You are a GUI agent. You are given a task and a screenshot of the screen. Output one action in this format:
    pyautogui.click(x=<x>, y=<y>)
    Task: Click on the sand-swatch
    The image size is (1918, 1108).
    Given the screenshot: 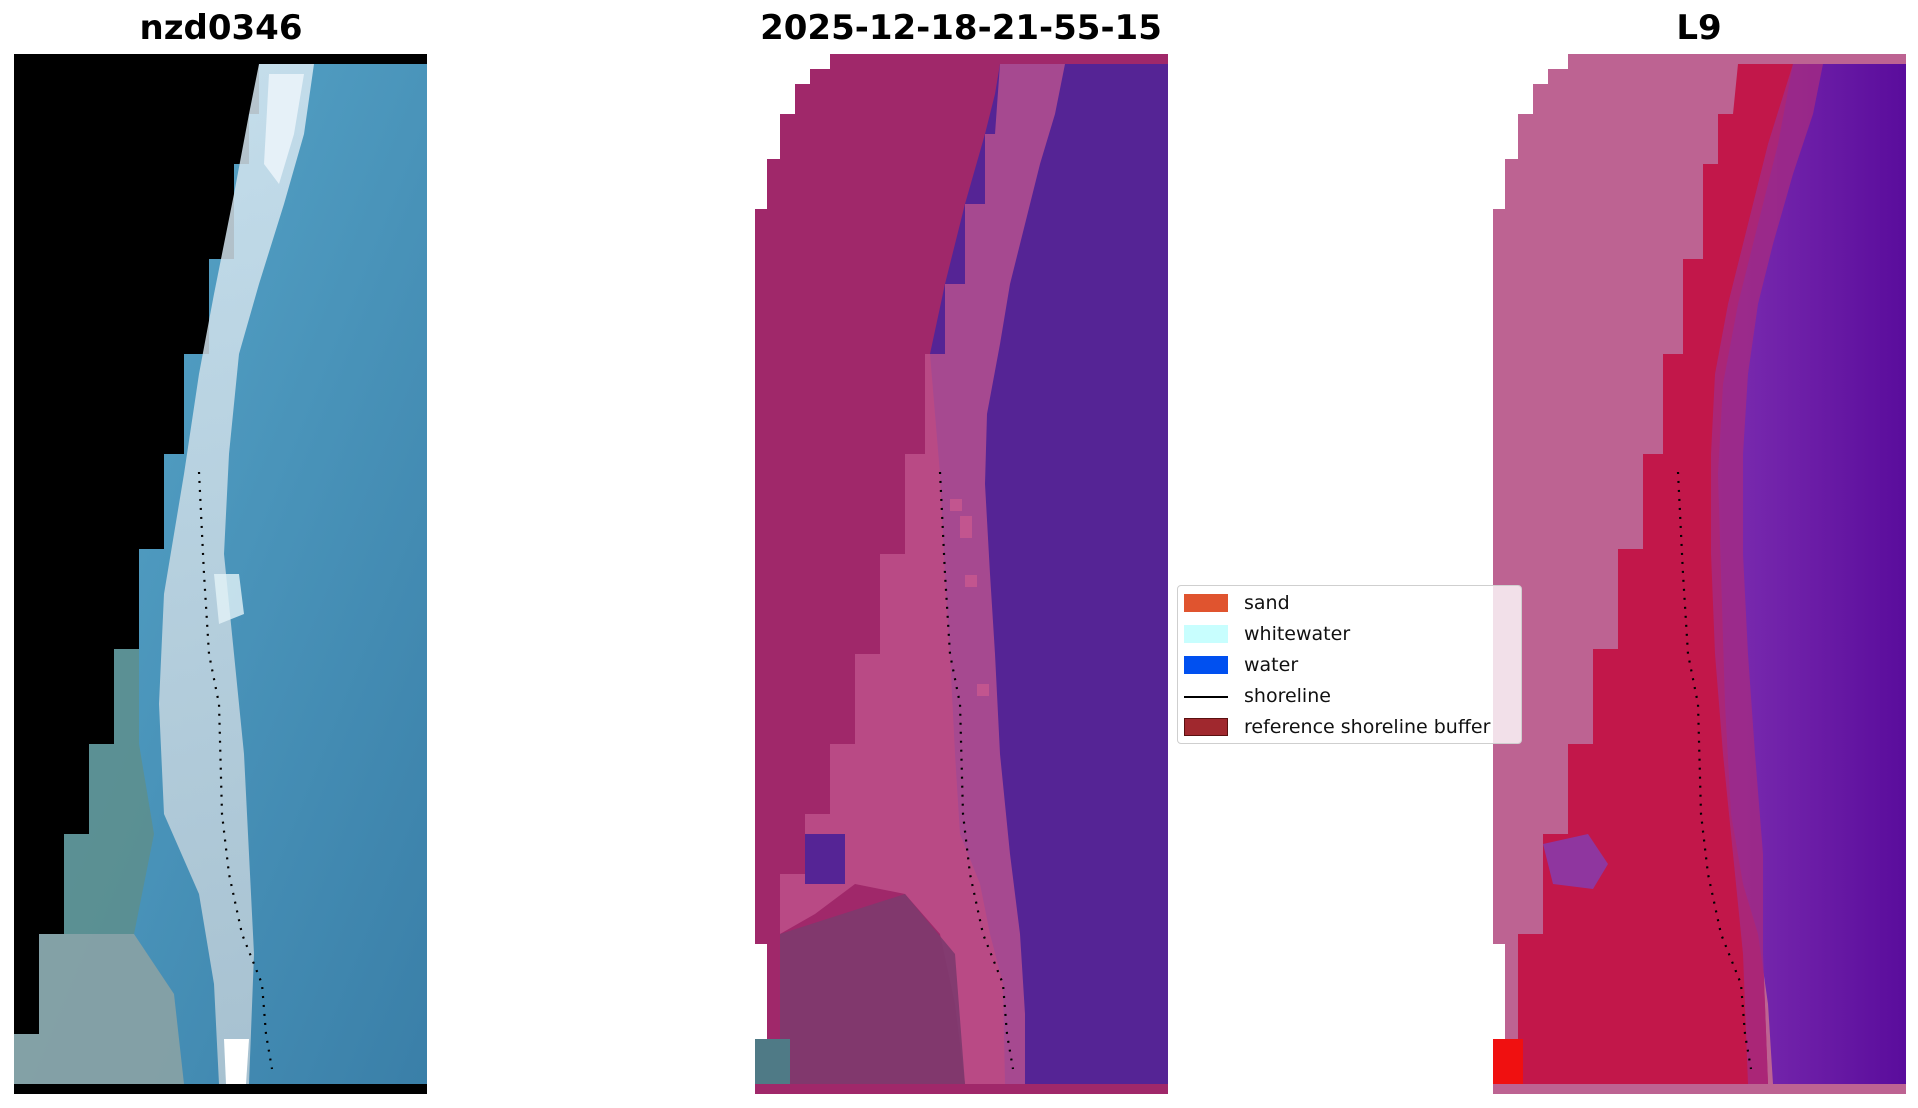 What is the action you would take?
    pyautogui.click(x=1206, y=603)
    